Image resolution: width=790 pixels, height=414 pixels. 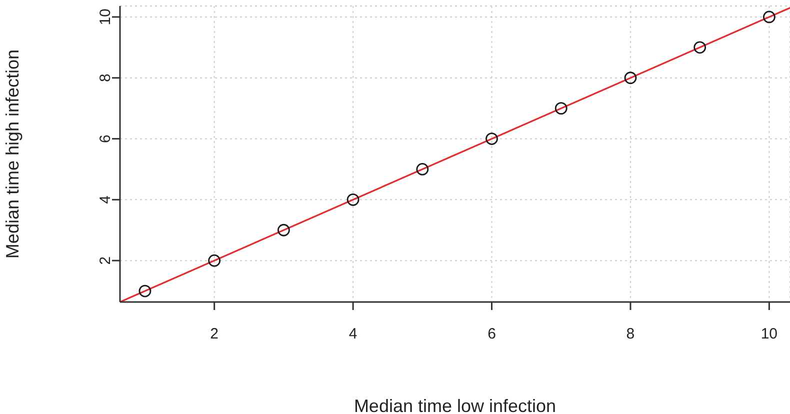 What do you see at coordinates (353, 334) in the screenshot?
I see `x-tick-label: 4` at bounding box center [353, 334].